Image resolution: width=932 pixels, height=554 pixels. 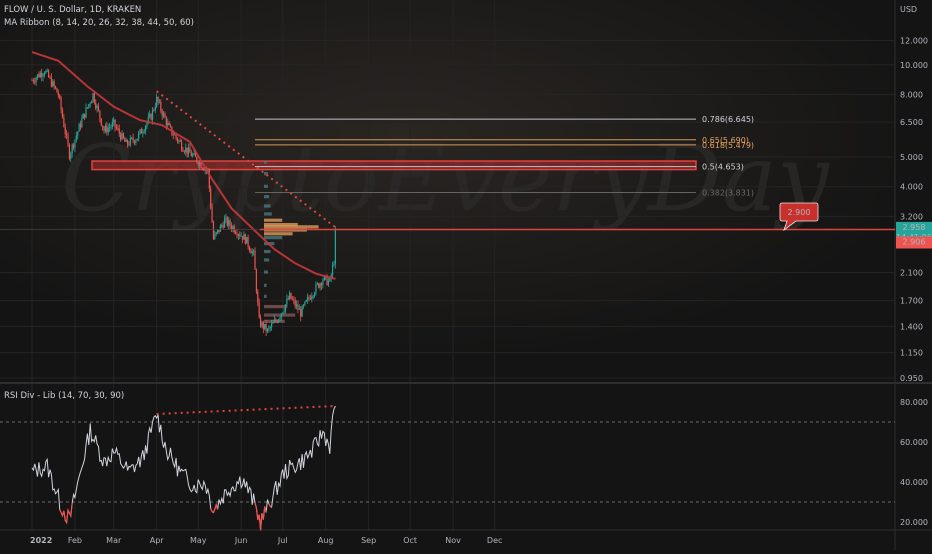 I want to click on price-tick-label: 5.000, so click(x=911, y=157).